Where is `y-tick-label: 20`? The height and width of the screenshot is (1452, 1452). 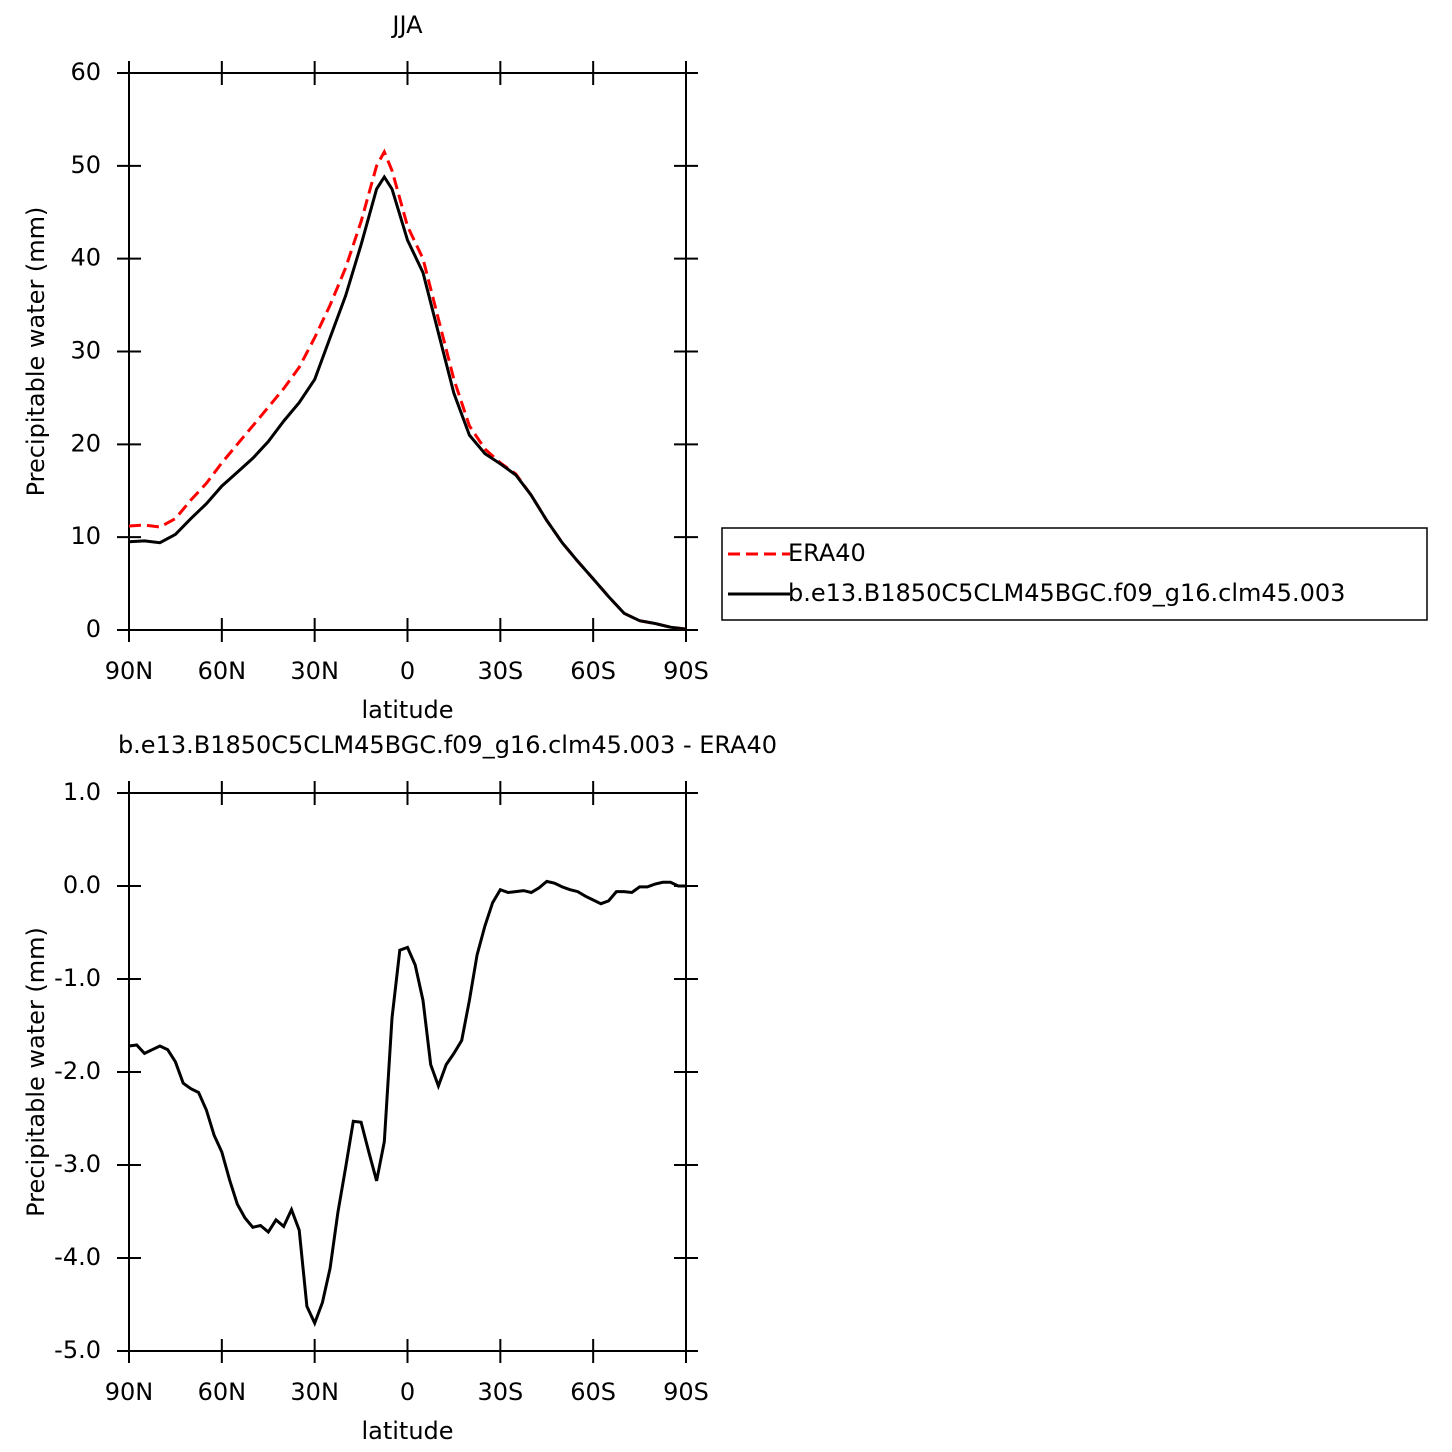
y-tick-label: 20 is located at coordinates (85, 443).